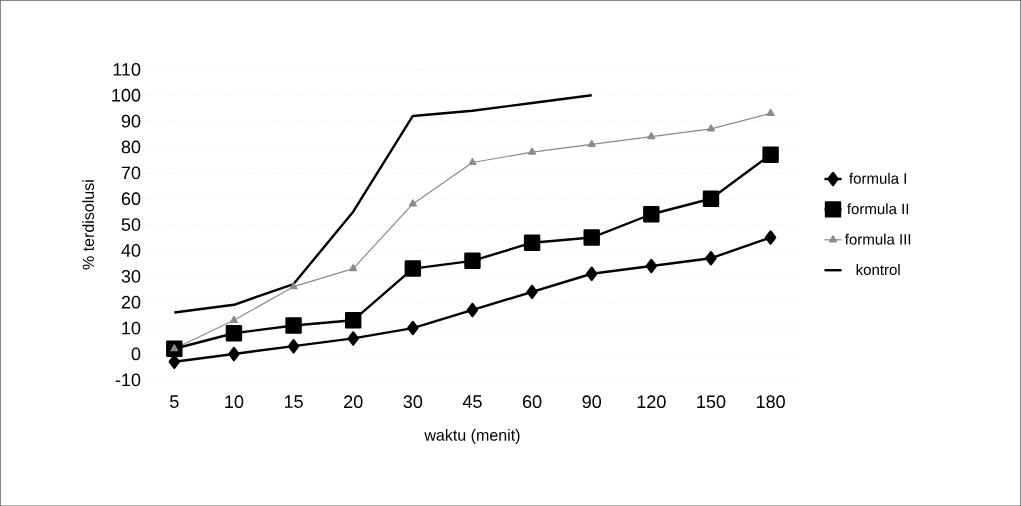 The height and width of the screenshot is (506, 1021). What do you see at coordinates (413, 401) in the screenshot?
I see `x-tick-label: 30` at bounding box center [413, 401].